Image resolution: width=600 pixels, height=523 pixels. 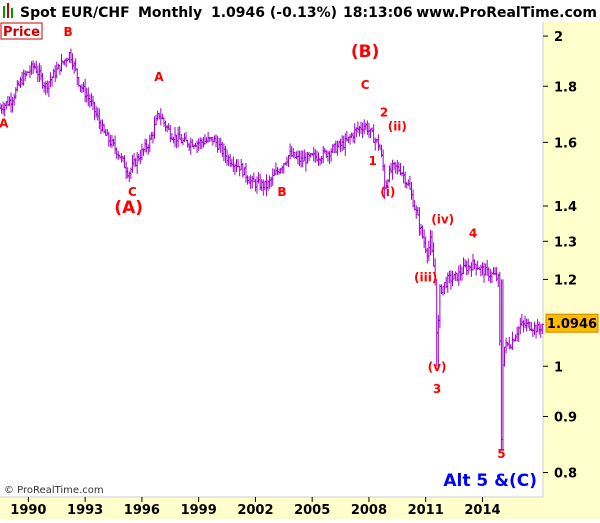 What do you see at coordinates (54, 490) in the screenshot?
I see `copyright-text: © ProRealTime.com` at bounding box center [54, 490].